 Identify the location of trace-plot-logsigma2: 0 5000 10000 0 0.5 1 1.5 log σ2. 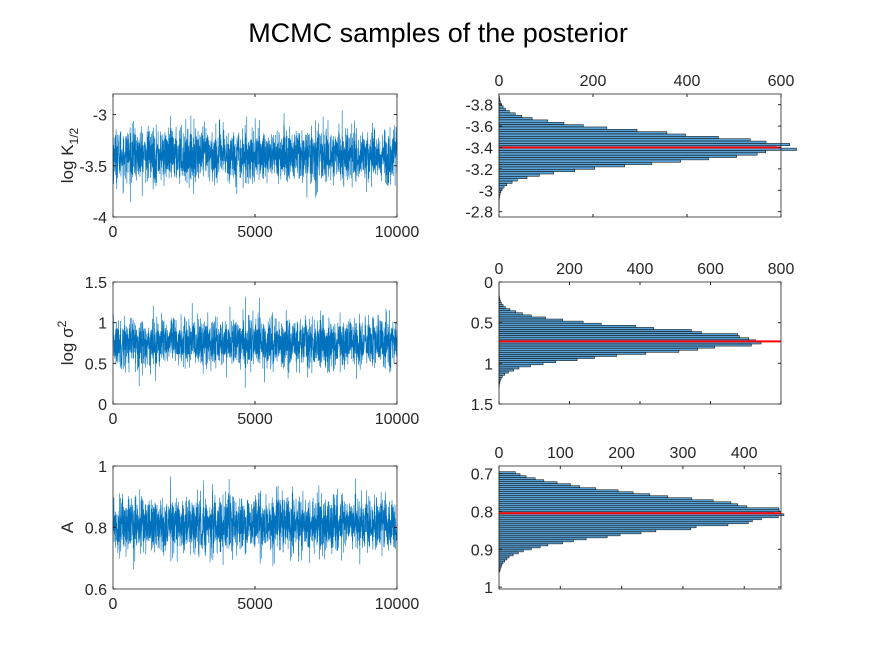
(237, 351).